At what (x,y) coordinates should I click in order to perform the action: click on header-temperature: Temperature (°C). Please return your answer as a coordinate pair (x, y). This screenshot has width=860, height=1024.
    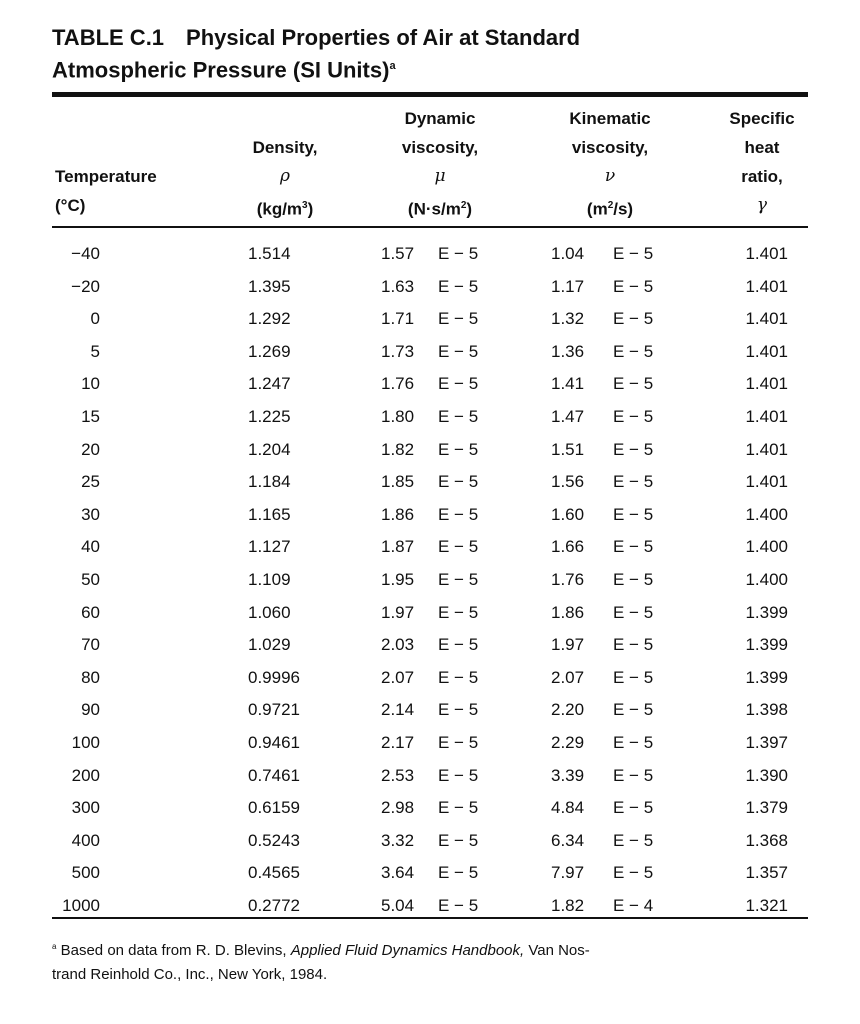
    Looking at the image, I should click on (106, 191).